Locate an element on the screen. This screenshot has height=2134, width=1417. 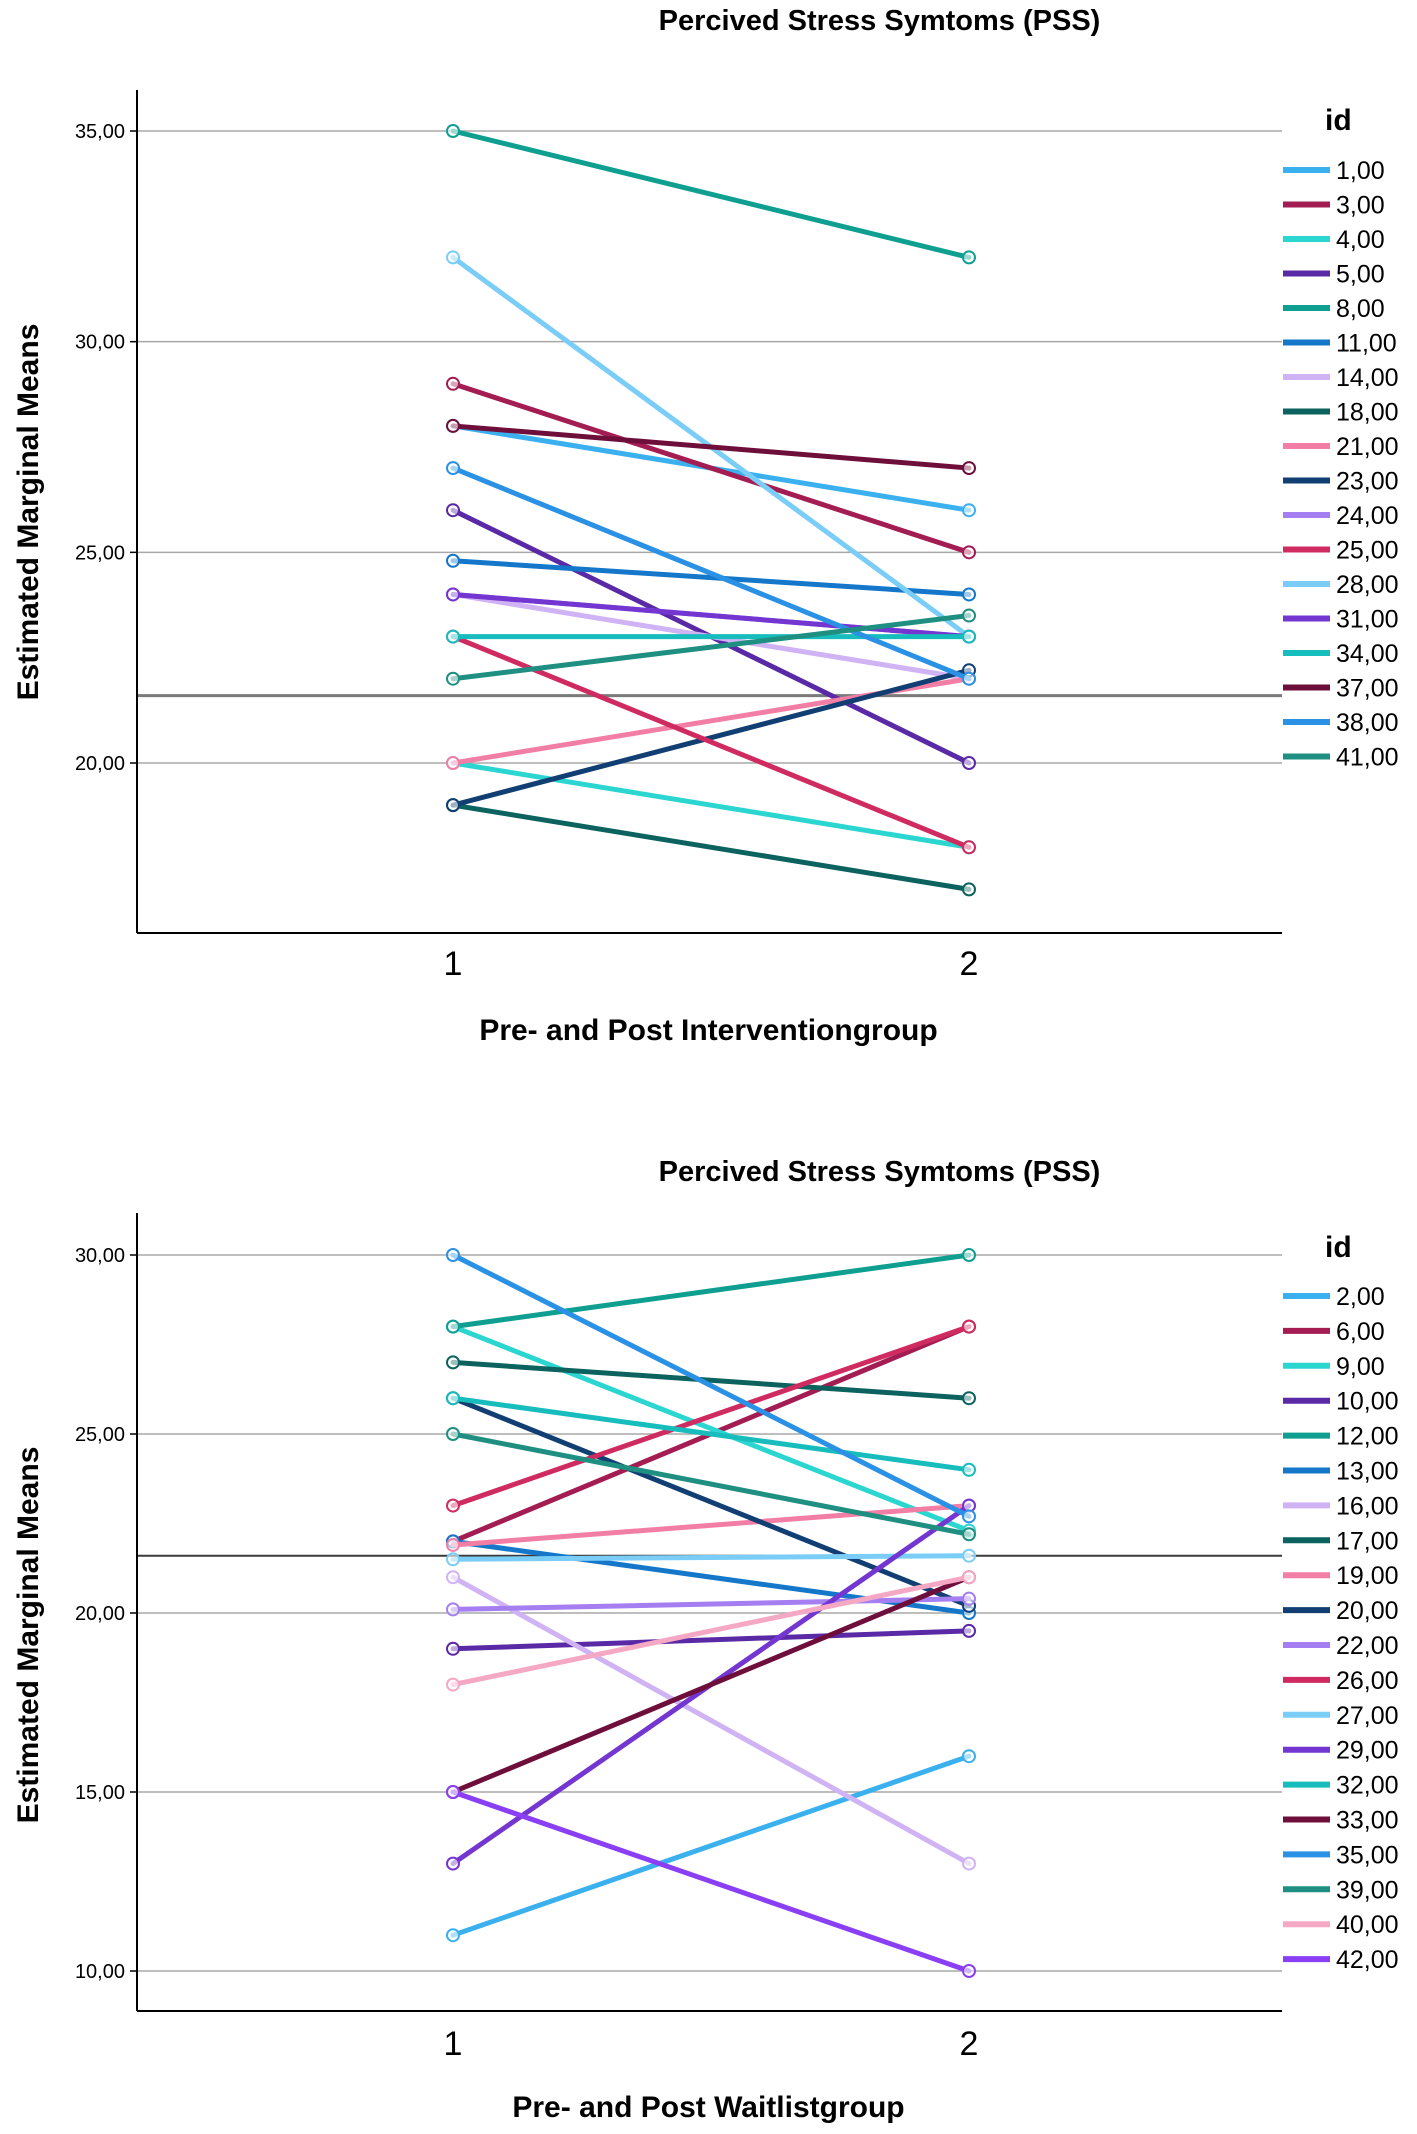
legend-item: 3,00 is located at coordinates (1334, 206).